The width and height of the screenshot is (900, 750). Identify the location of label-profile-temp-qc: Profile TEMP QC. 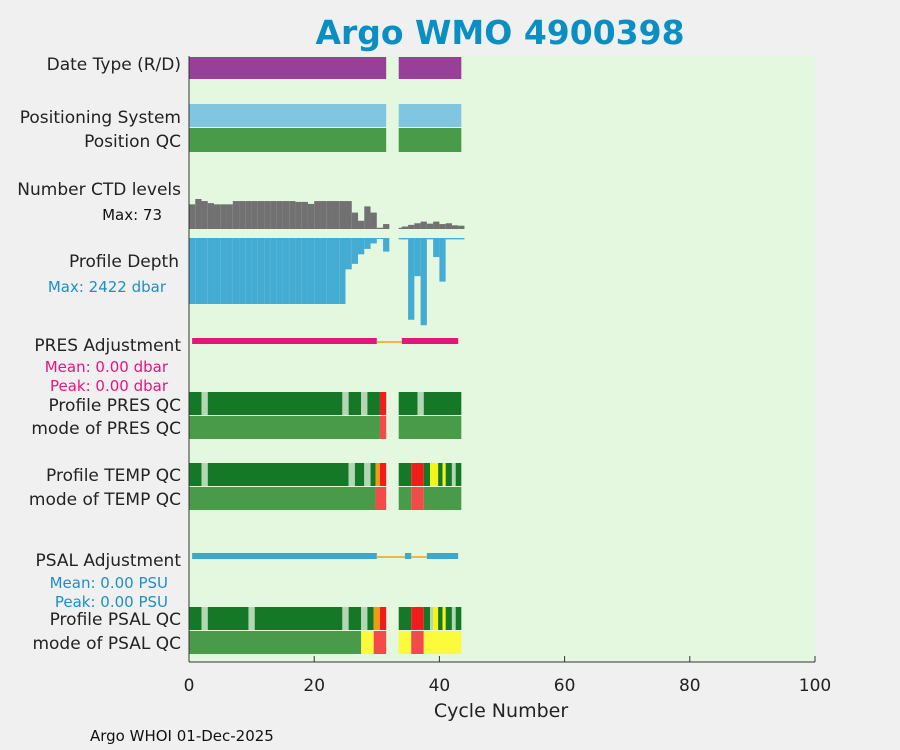
(113, 476).